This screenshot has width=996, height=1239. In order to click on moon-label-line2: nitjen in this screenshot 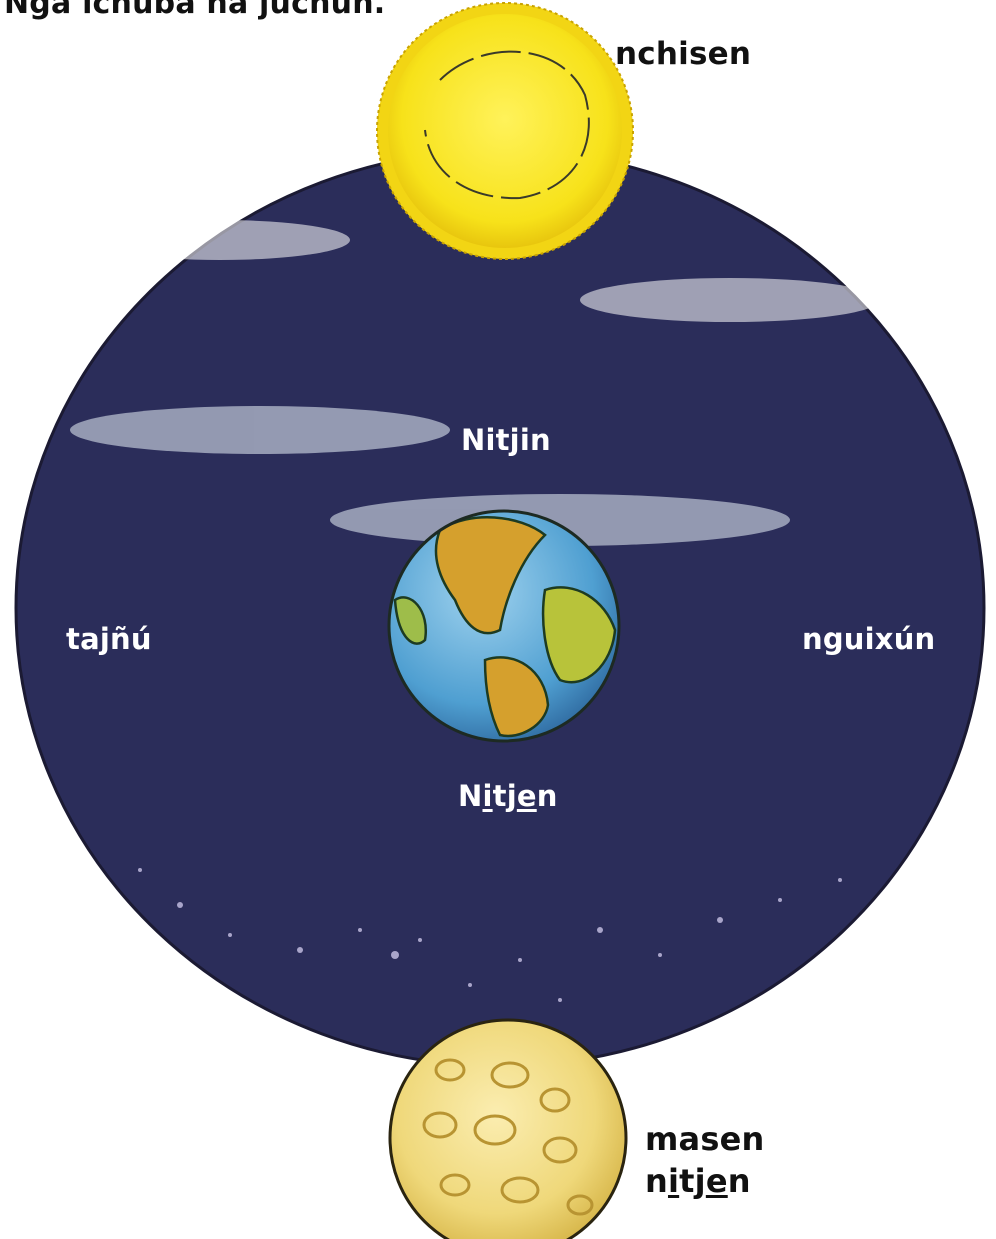, I will do `click(704, 1181)`.